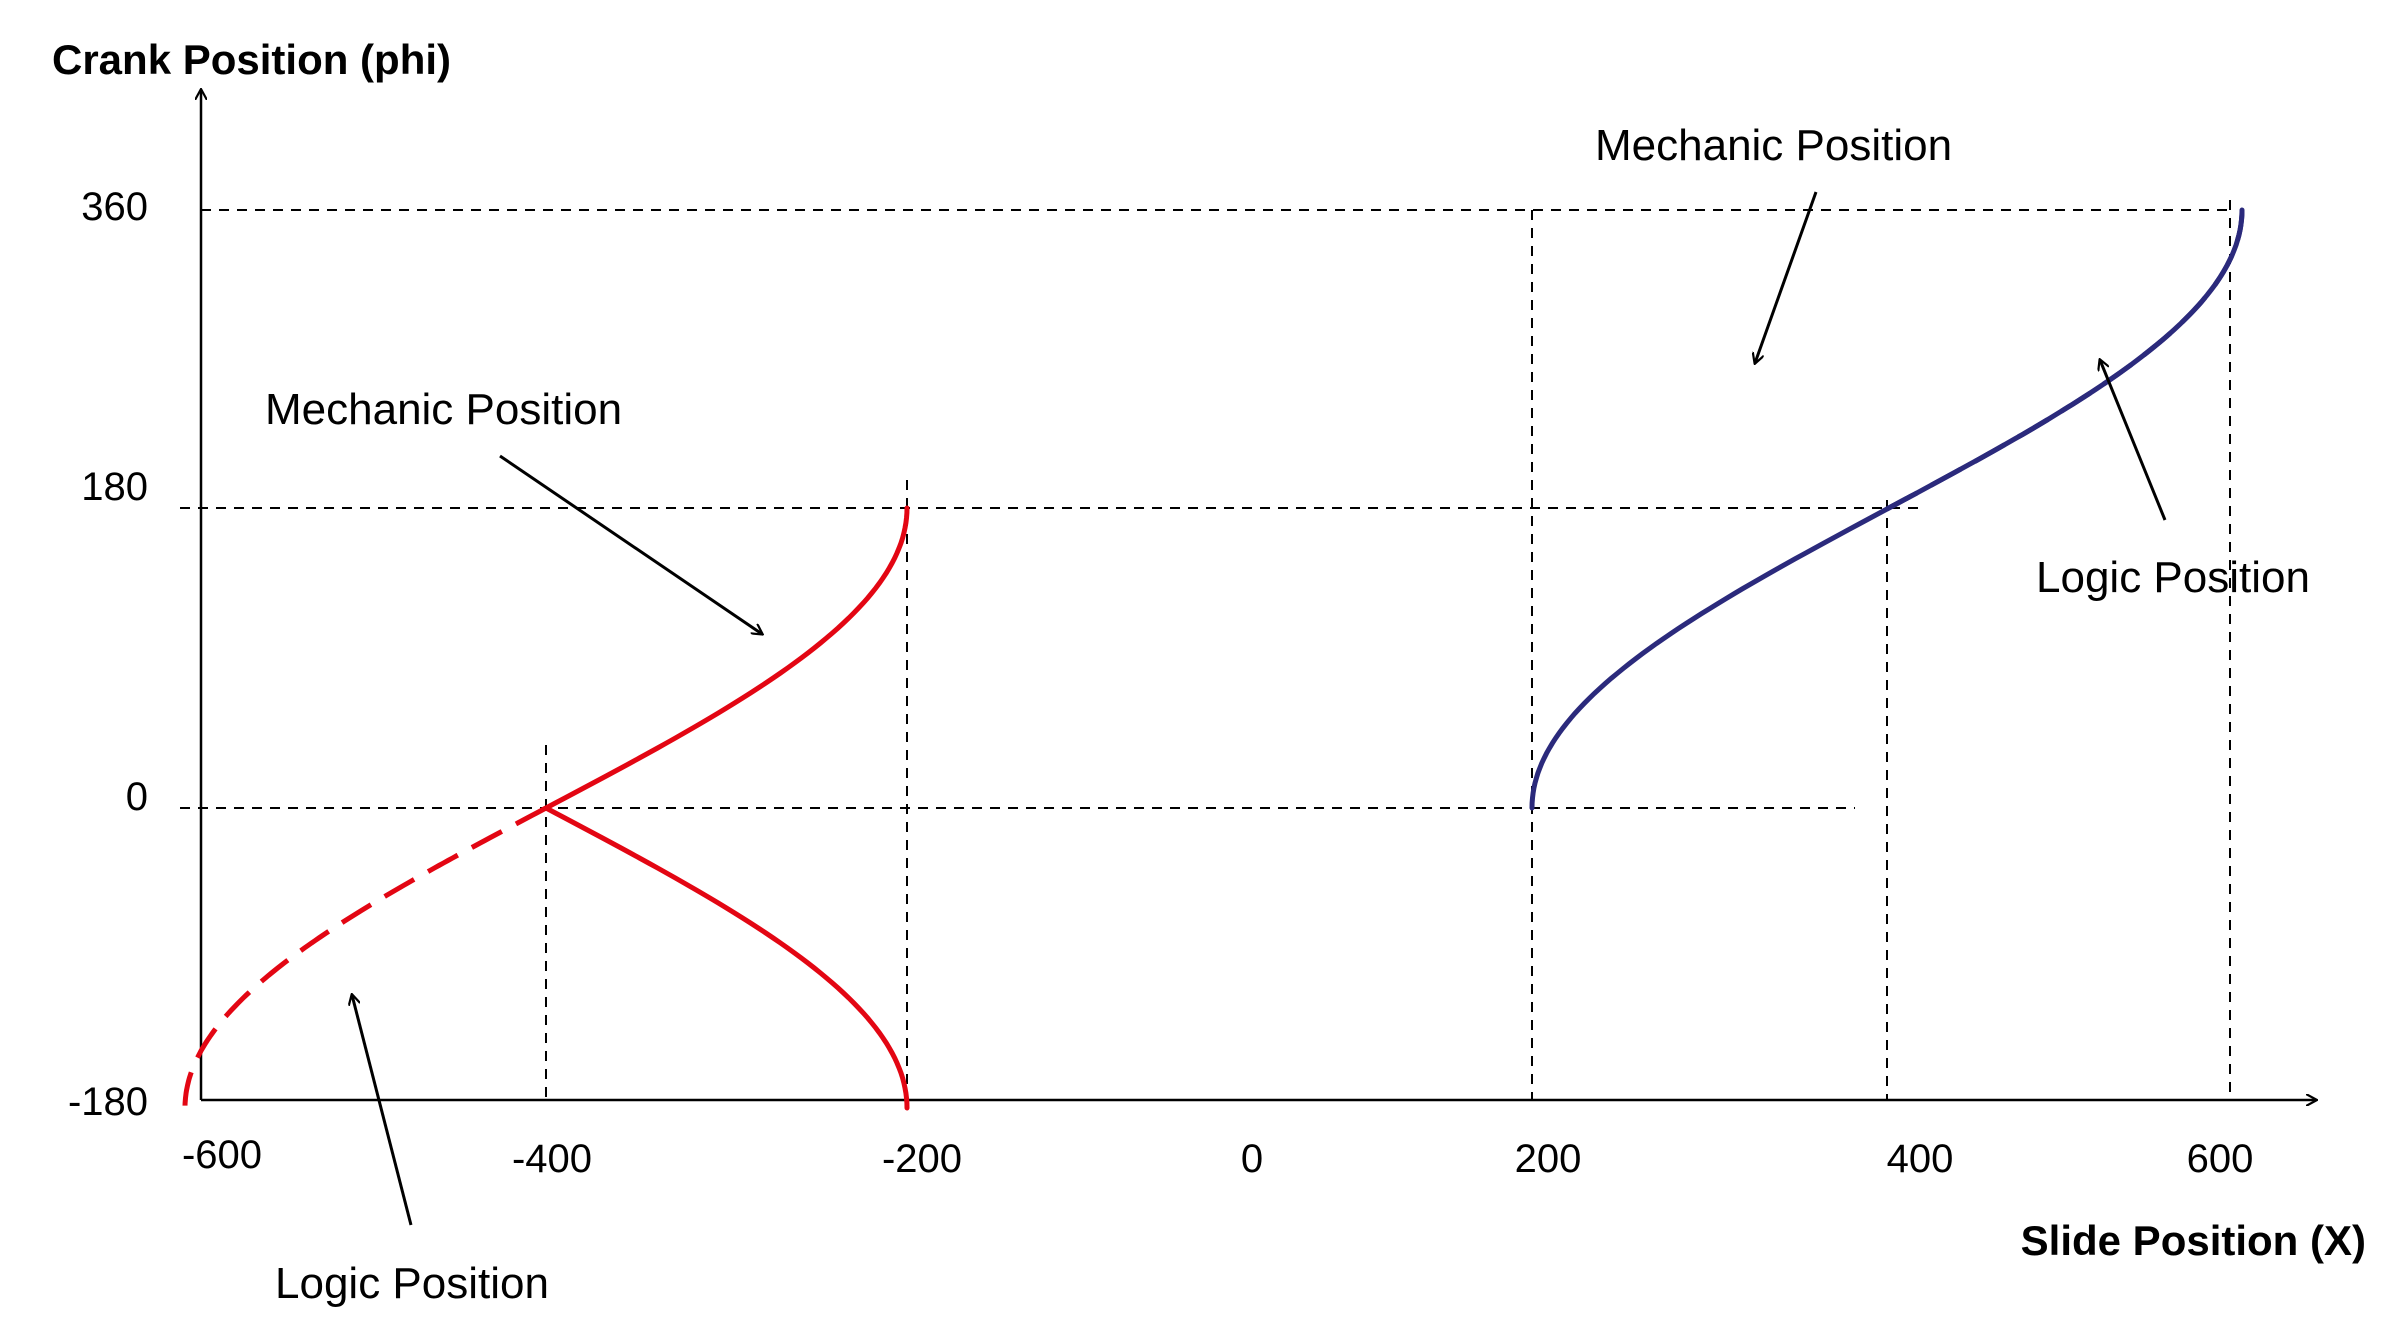  Describe the element at coordinates (1786, 277) in the screenshot. I see `blue-mechanic-arrow` at that location.